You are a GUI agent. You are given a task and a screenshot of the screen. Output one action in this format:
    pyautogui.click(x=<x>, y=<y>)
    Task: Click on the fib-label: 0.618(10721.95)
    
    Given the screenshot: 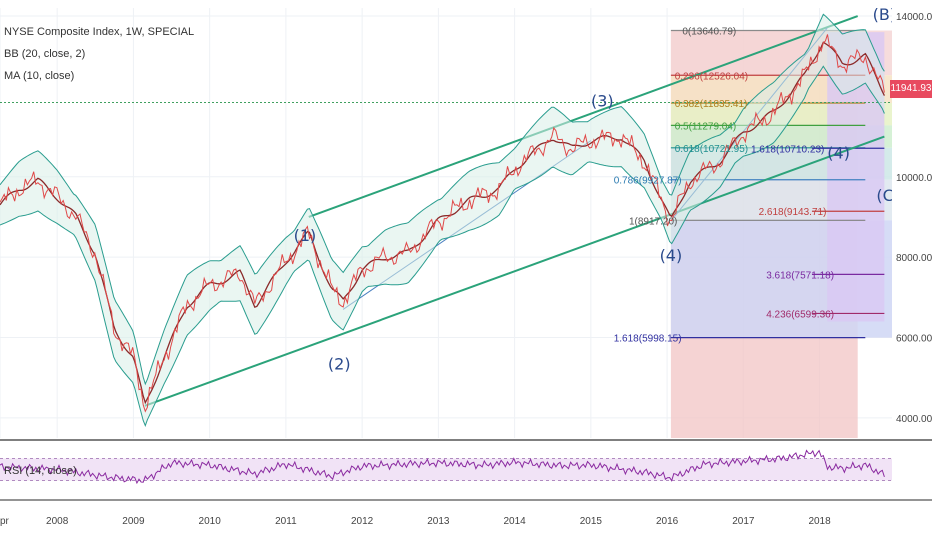 What is the action you would take?
    pyautogui.click(x=711, y=149)
    